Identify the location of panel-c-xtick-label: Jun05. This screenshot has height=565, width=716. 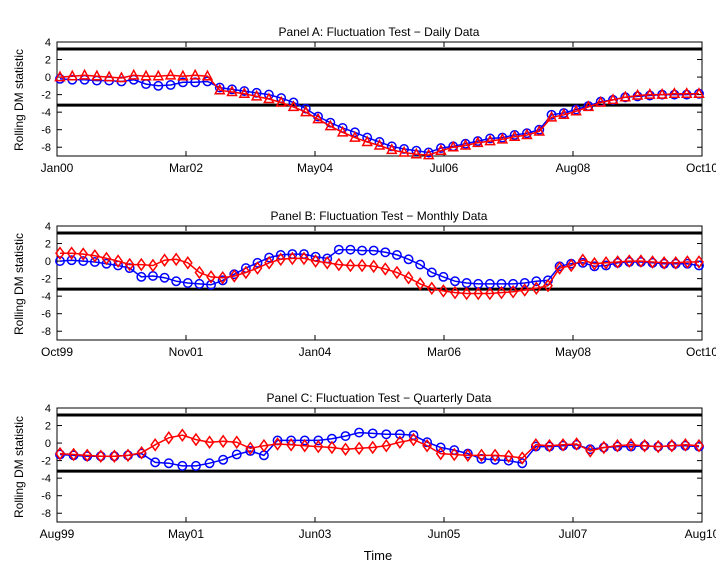
(444, 534).